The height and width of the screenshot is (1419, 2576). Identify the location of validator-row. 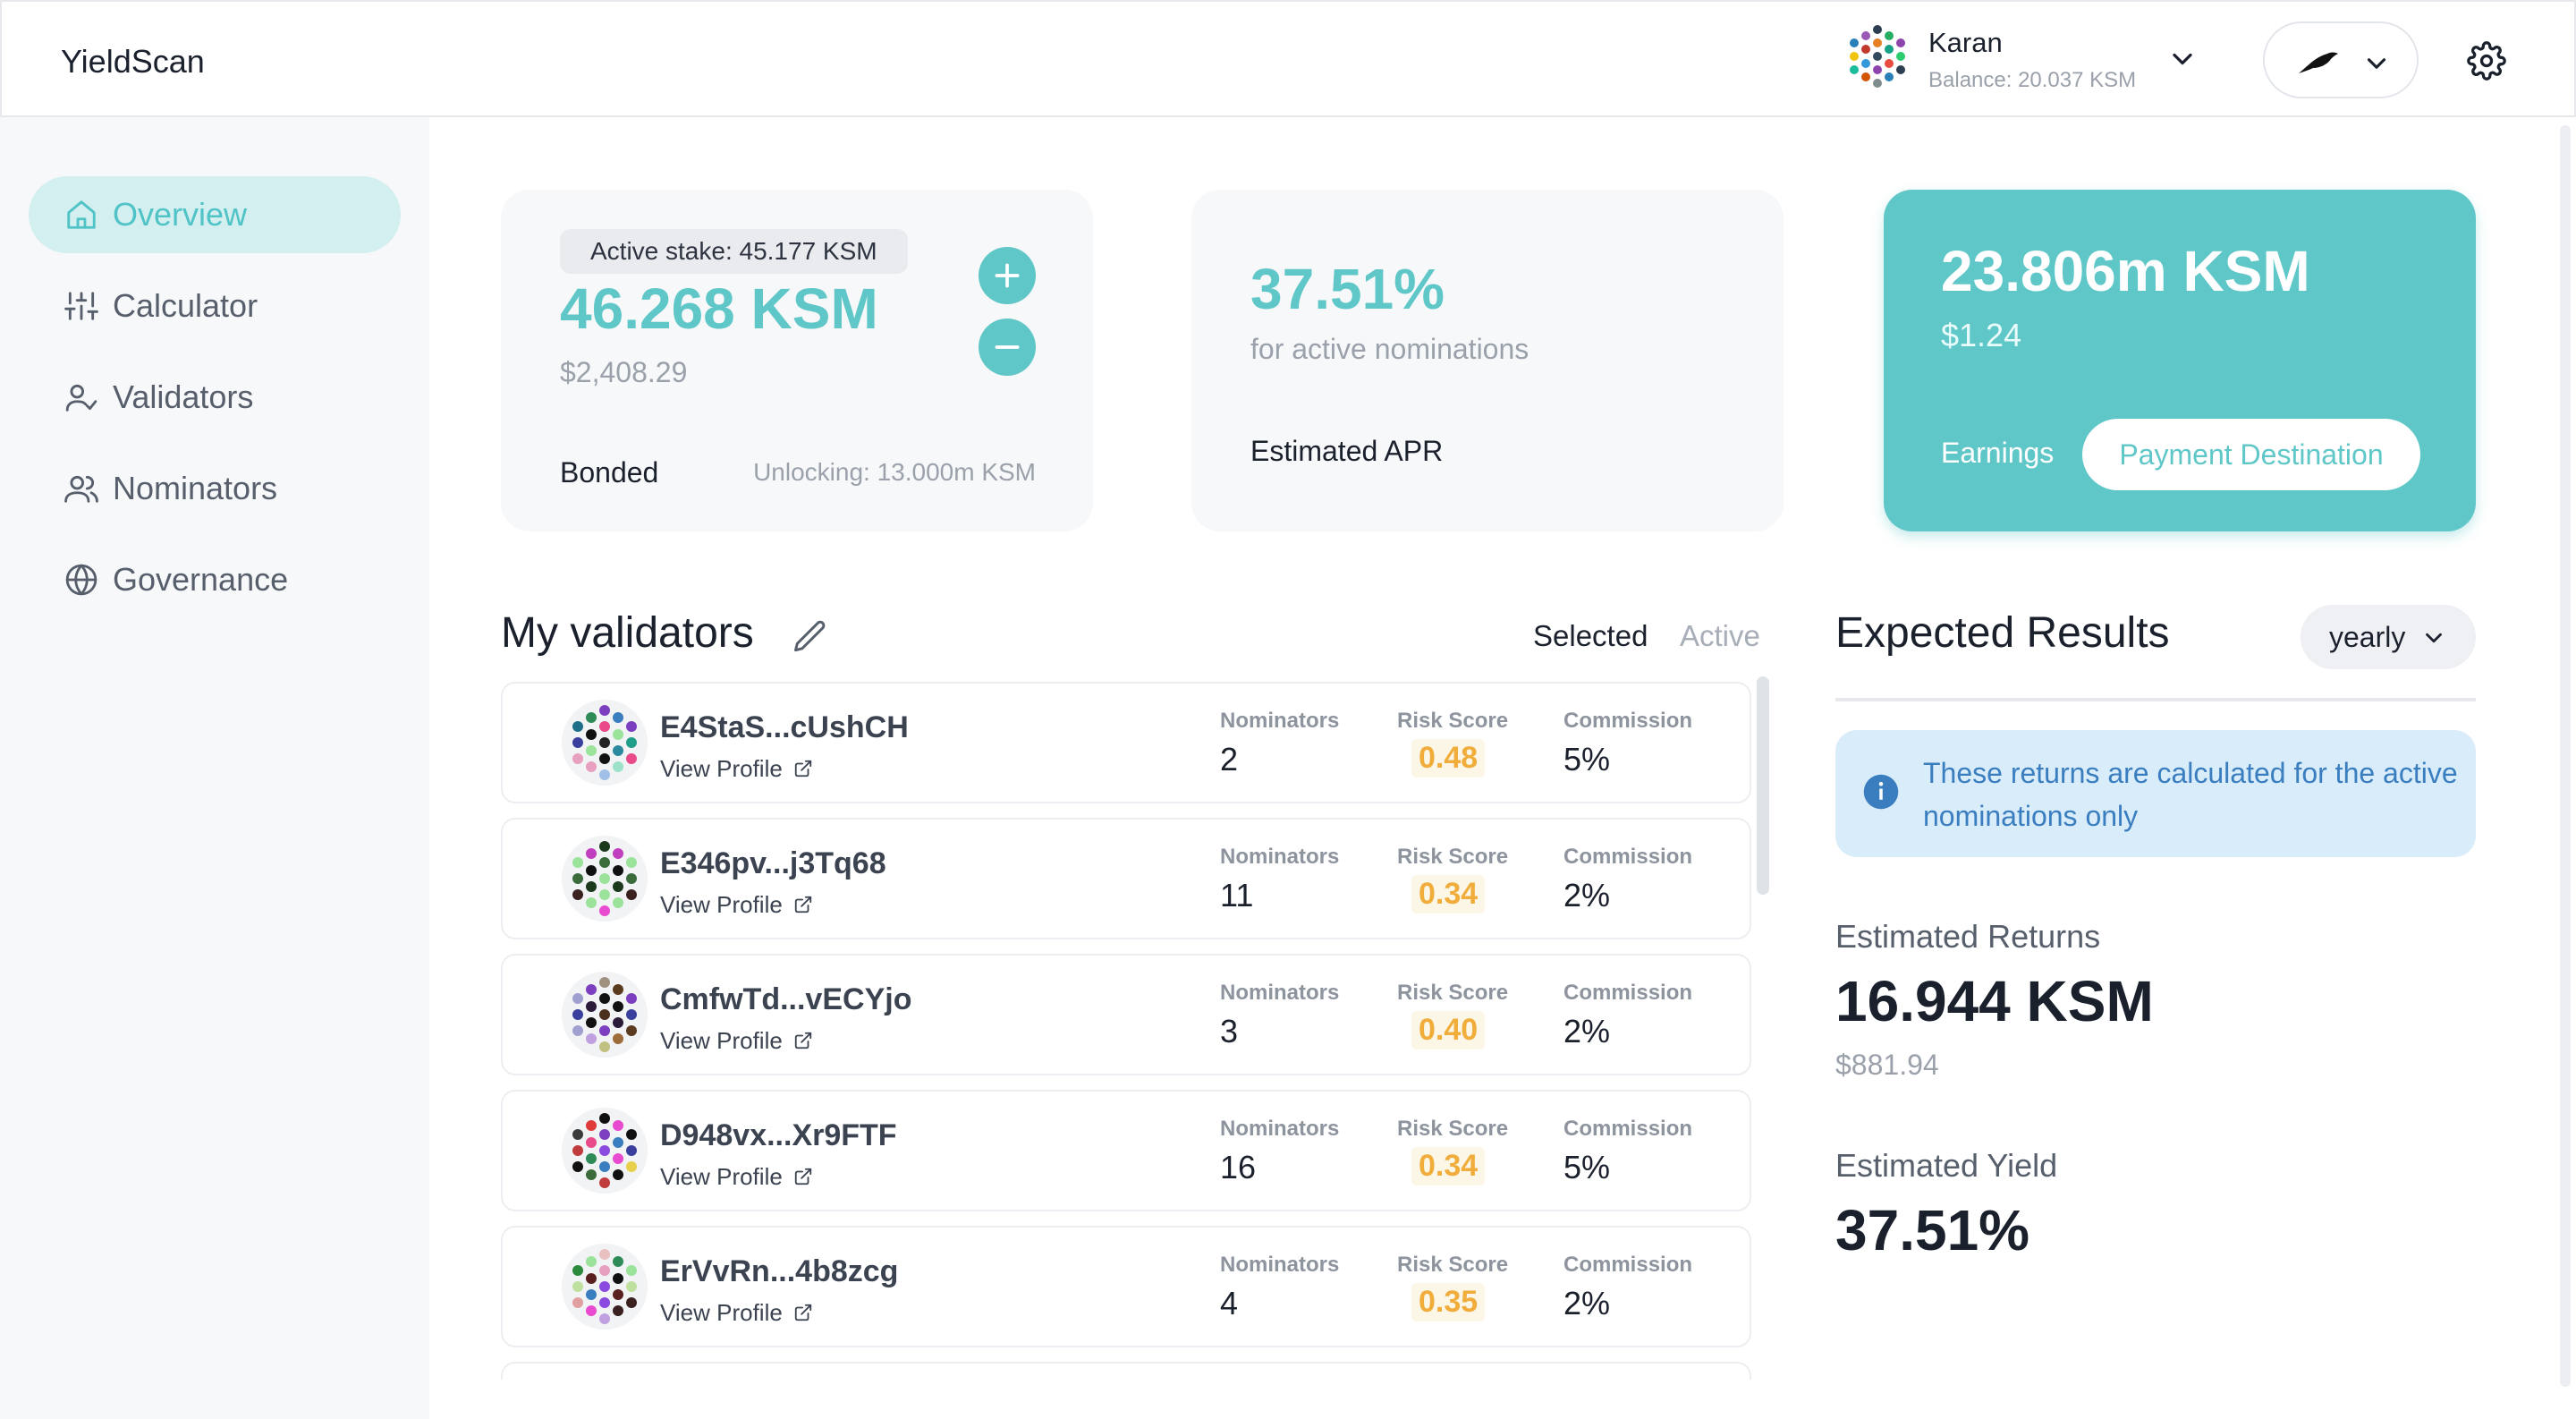
(1126, 1371).